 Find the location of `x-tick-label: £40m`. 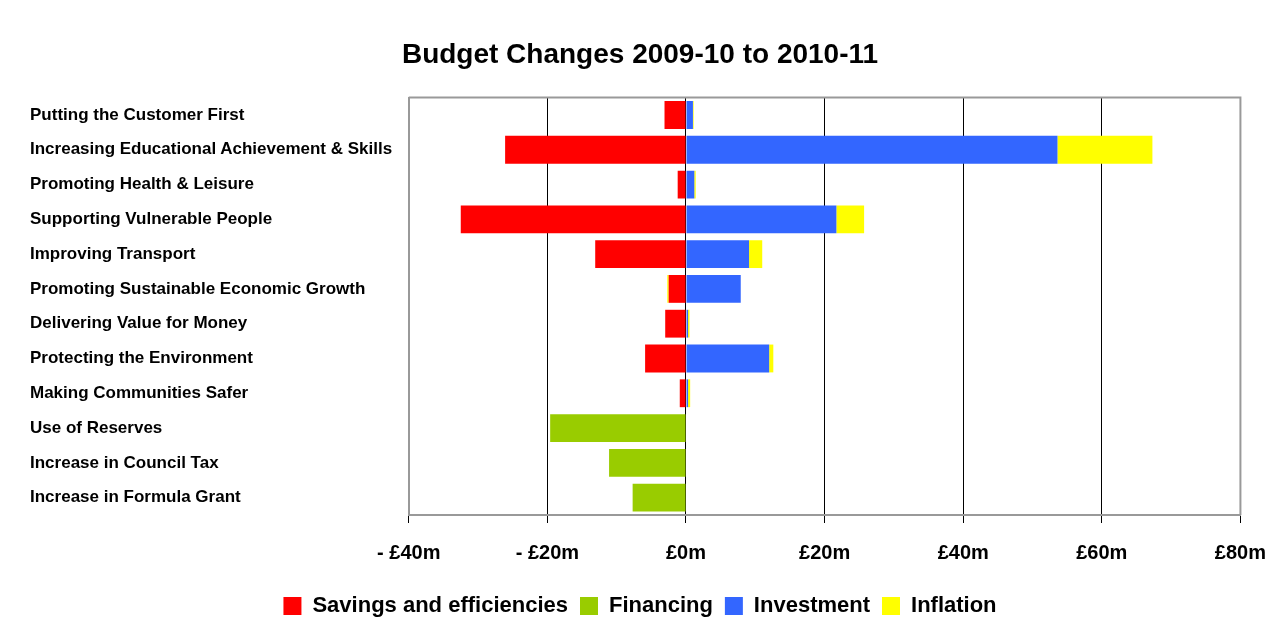

x-tick-label: £40m is located at coordinates (963, 551).